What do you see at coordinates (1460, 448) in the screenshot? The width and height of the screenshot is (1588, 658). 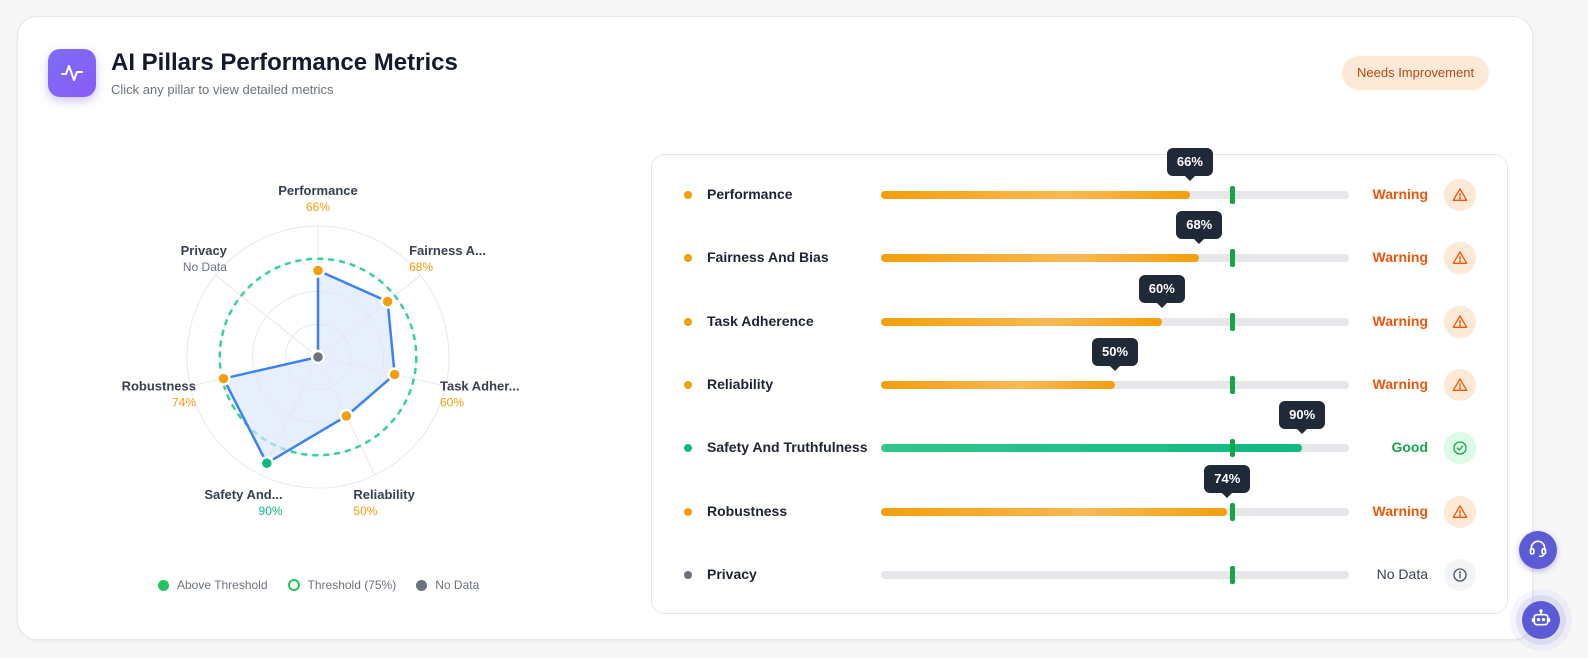 I see `check-circle-icon` at bounding box center [1460, 448].